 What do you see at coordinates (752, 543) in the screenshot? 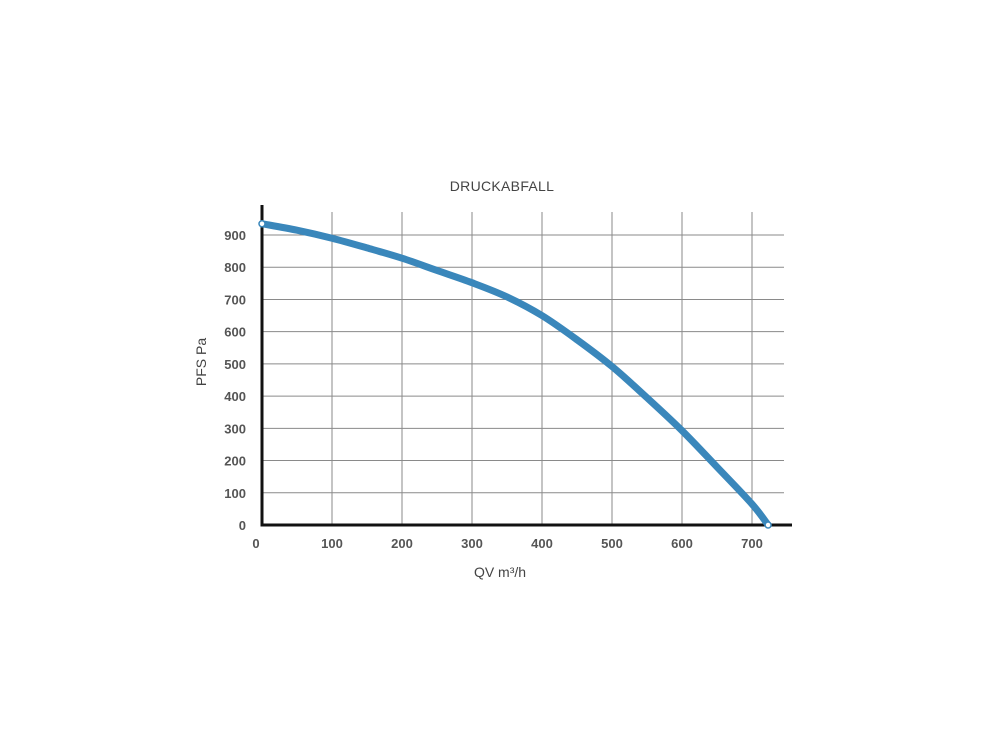
I see `x-tick-label: 700` at bounding box center [752, 543].